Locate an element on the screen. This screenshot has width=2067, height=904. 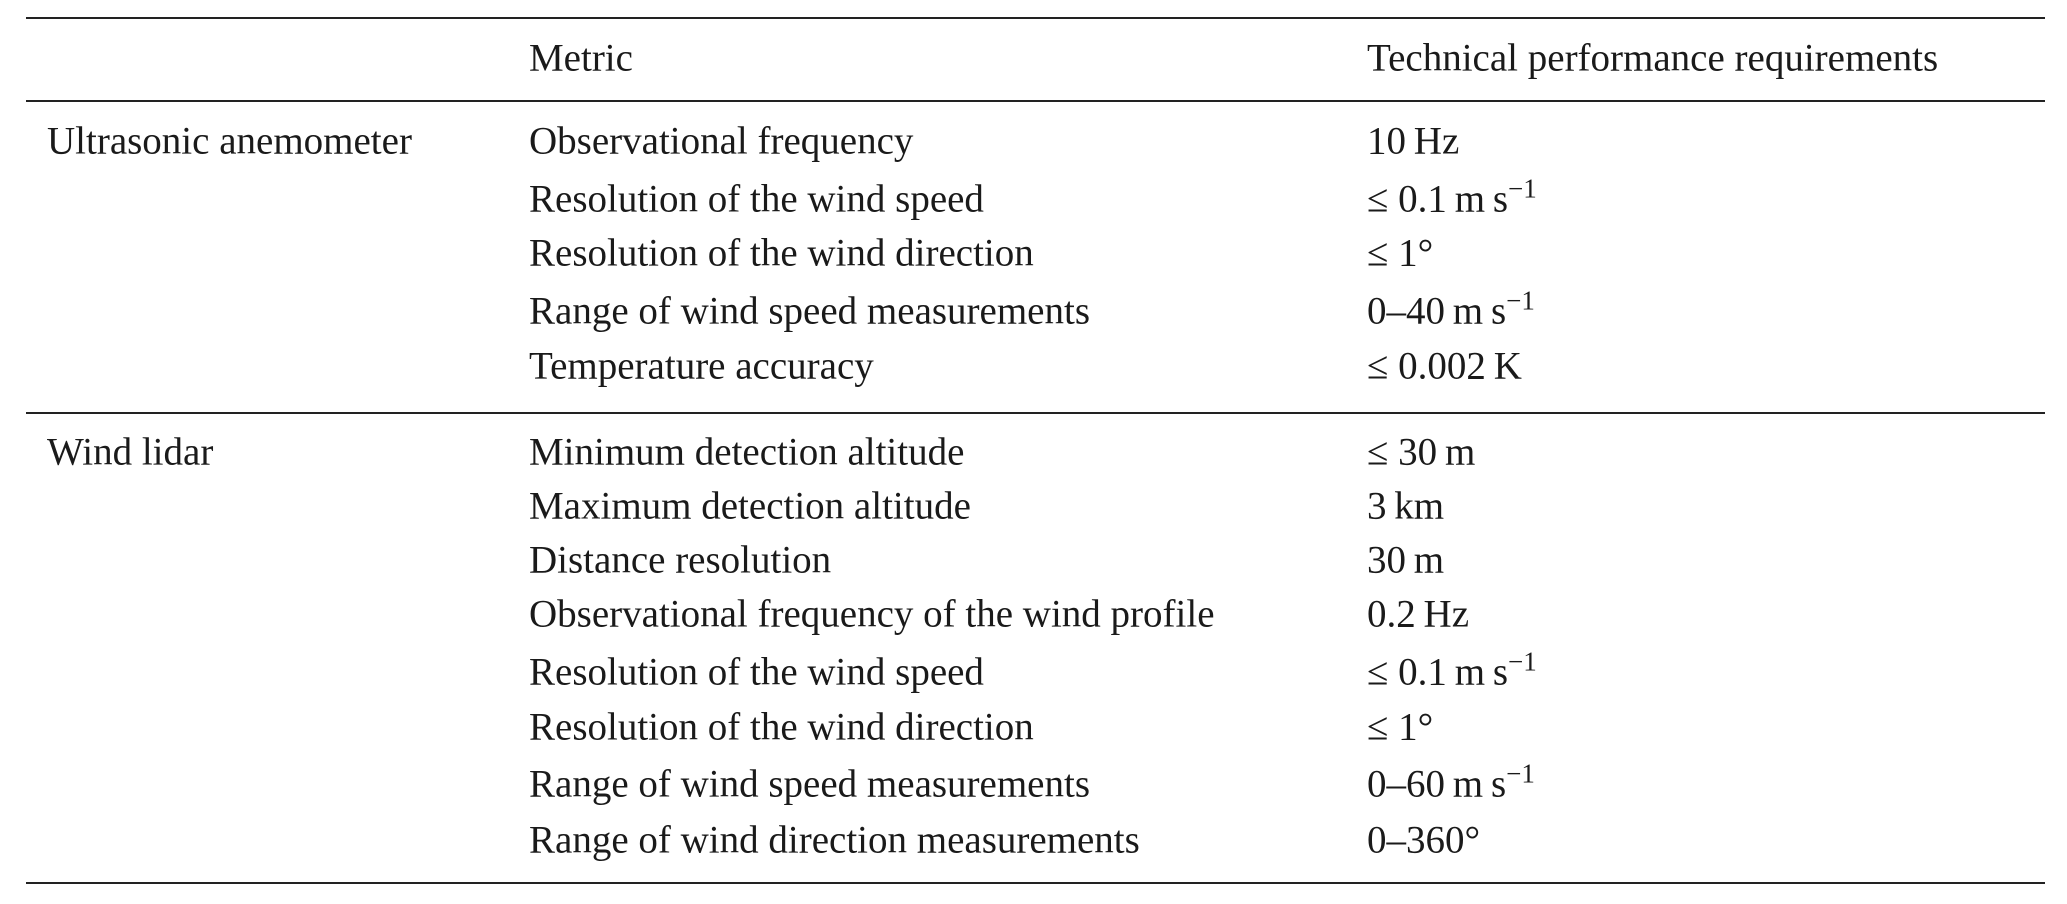
bottom-rule is located at coordinates (1035, 883).